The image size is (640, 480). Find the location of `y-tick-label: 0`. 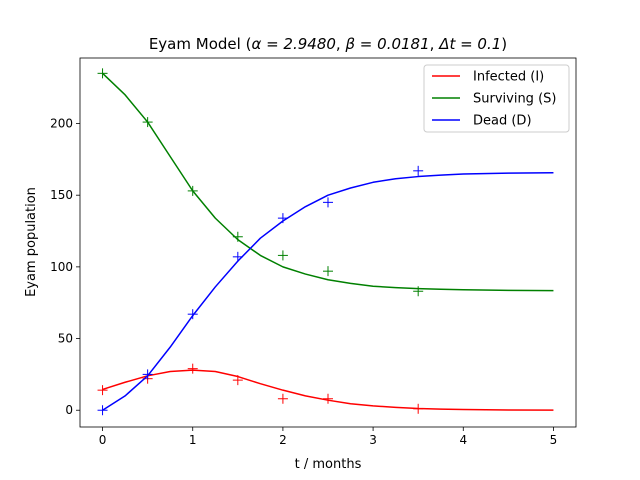

y-tick-label: 0 is located at coordinates (69, 410).